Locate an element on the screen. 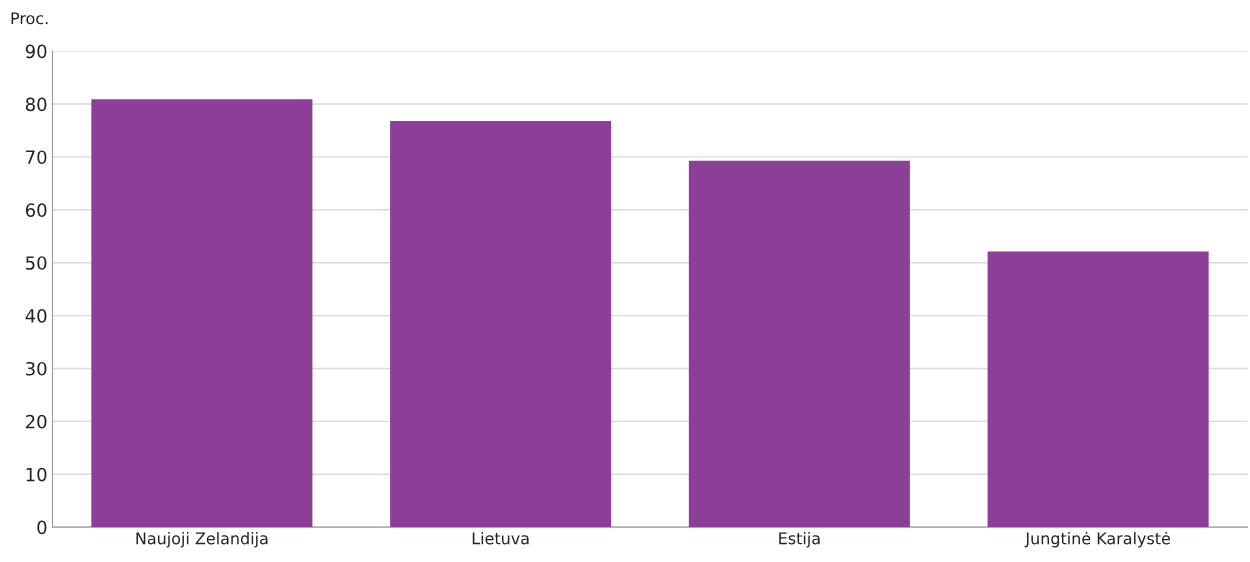 The image size is (1250, 562). x-tick-label: Estija is located at coordinates (799, 540).